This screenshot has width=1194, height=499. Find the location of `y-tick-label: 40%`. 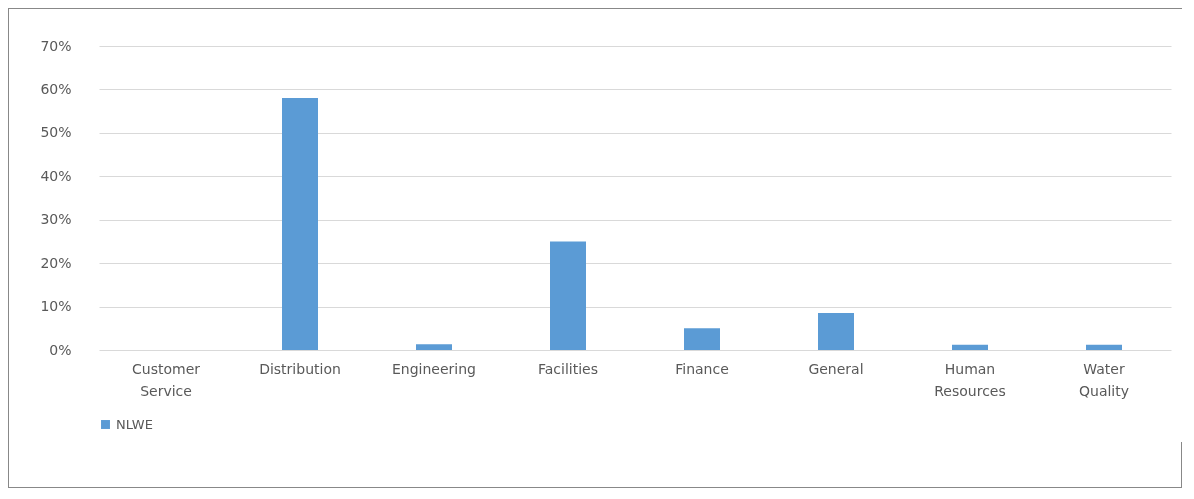

y-tick-label: 40% is located at coordinates (56, 175).